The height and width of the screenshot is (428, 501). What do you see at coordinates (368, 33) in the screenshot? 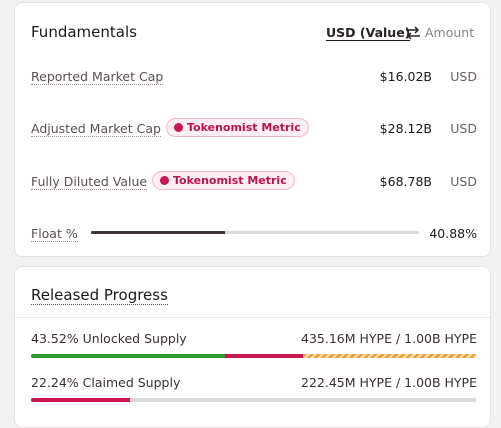
I see `toggle-active: USD (Value)` at bounding box center [368, 33].